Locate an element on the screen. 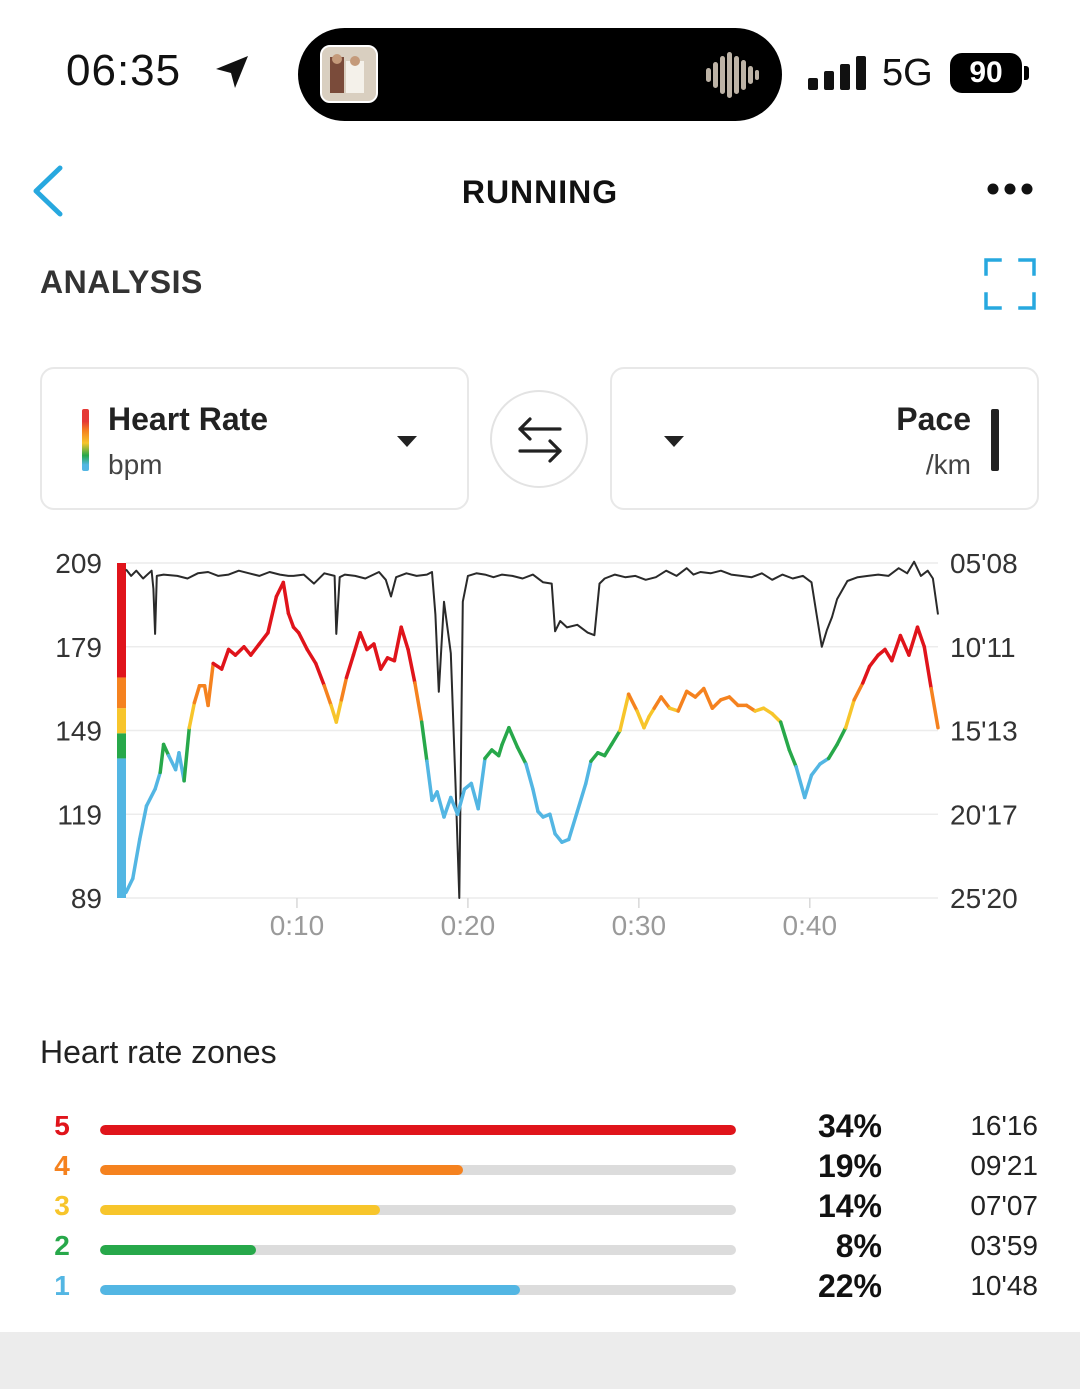 The image size is (1080, 1389). zone-row-1: 1 22% 10'48 is located at coordinates (540, 1289).